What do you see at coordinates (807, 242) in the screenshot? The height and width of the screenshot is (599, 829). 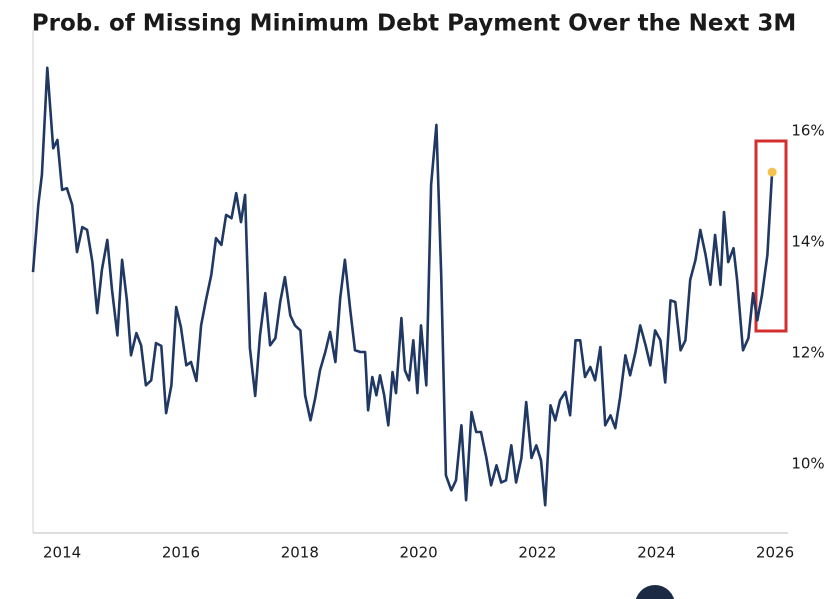 I see `y-tick-label: 14%` at bounding box center [807, 242].